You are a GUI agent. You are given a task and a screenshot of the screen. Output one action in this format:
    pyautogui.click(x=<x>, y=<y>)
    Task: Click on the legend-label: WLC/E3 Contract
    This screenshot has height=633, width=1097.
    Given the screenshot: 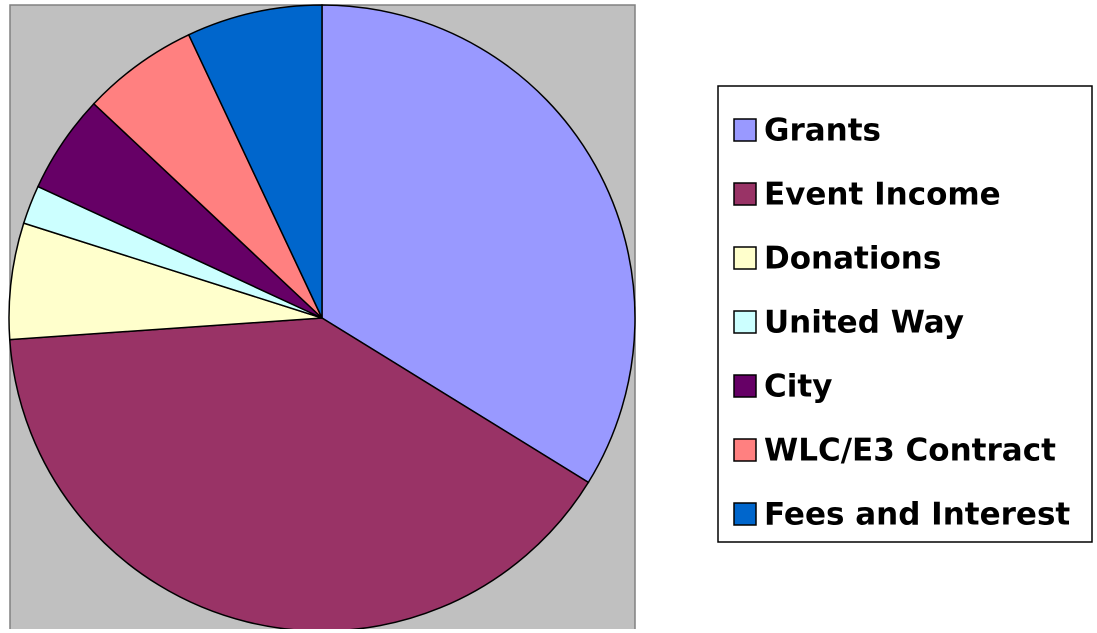 What is the action you would take?
    pyautogui.click(x=910, y=451)
    